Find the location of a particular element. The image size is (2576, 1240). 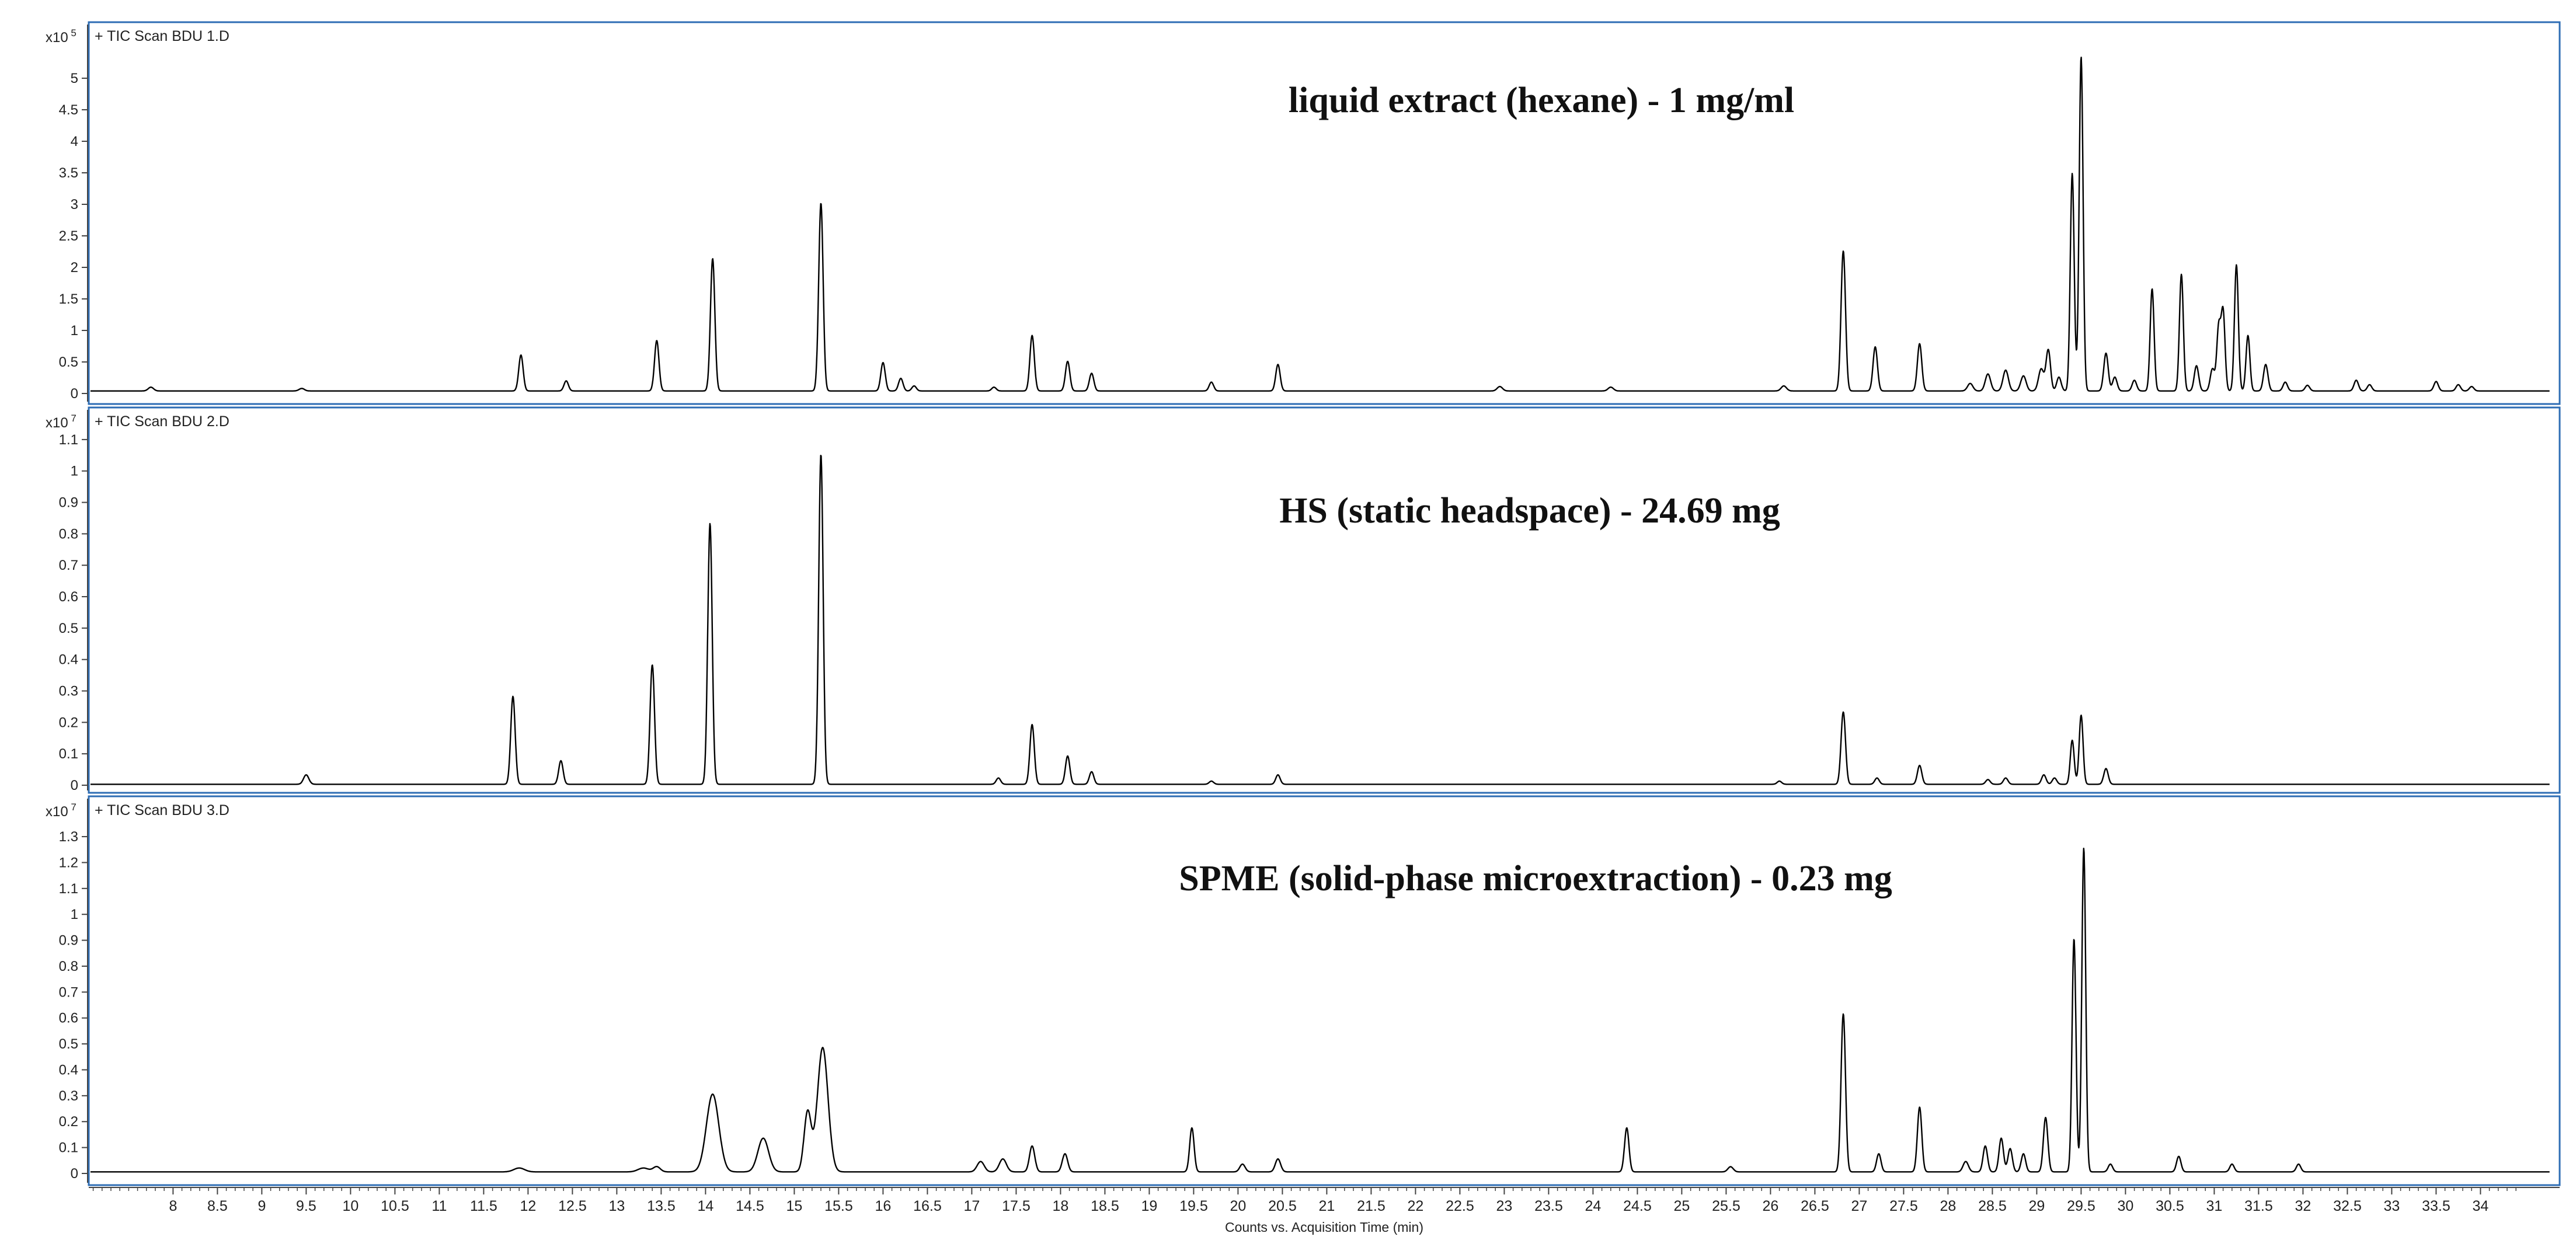

x-tick-label: 21.5 is located at coordinates (1371, 1206).